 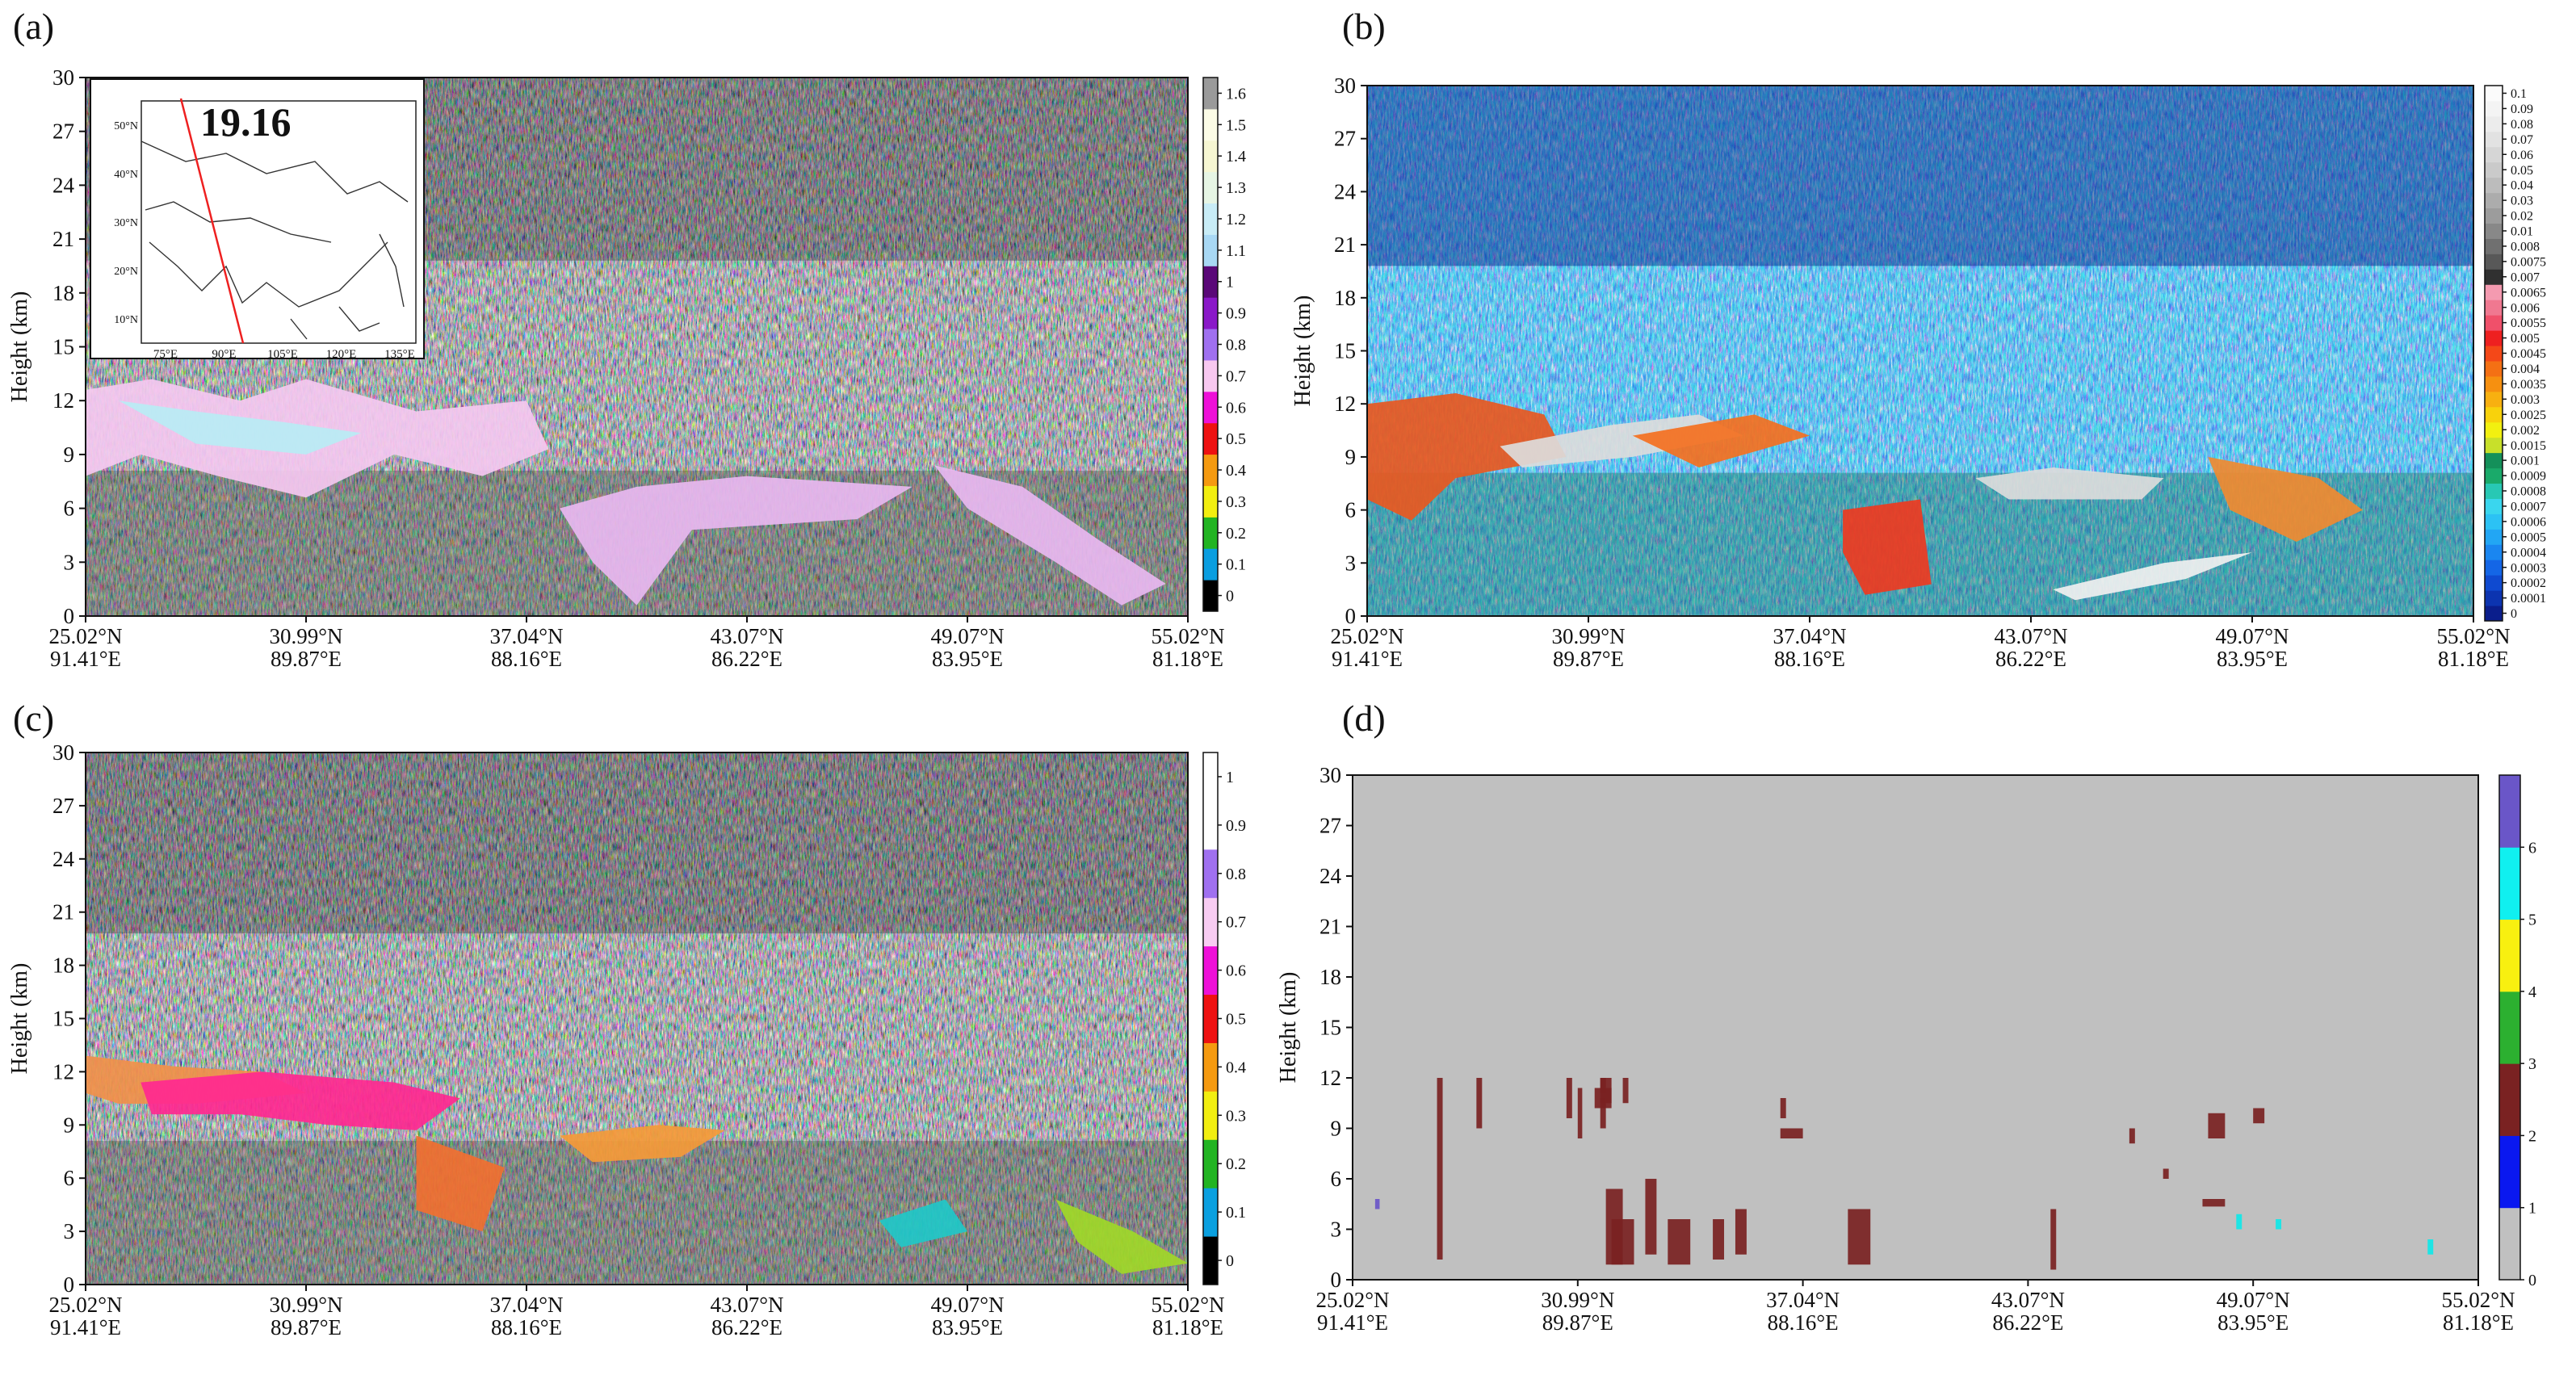 I want to click on x-tick-label: 55.02°N, so click(x=2478, y=1300).